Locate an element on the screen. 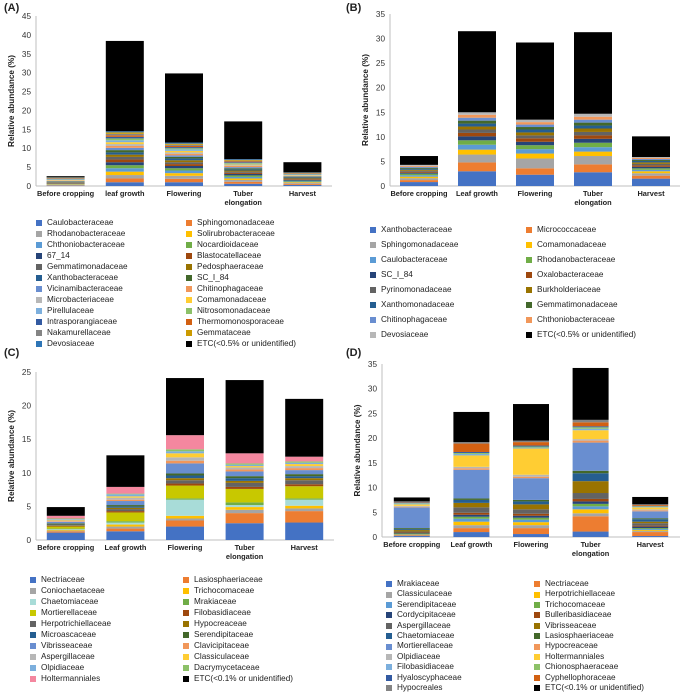 The image size is (685, 694). legend-item: Rhodanobacteraceae is located at coordinates (581, 259).